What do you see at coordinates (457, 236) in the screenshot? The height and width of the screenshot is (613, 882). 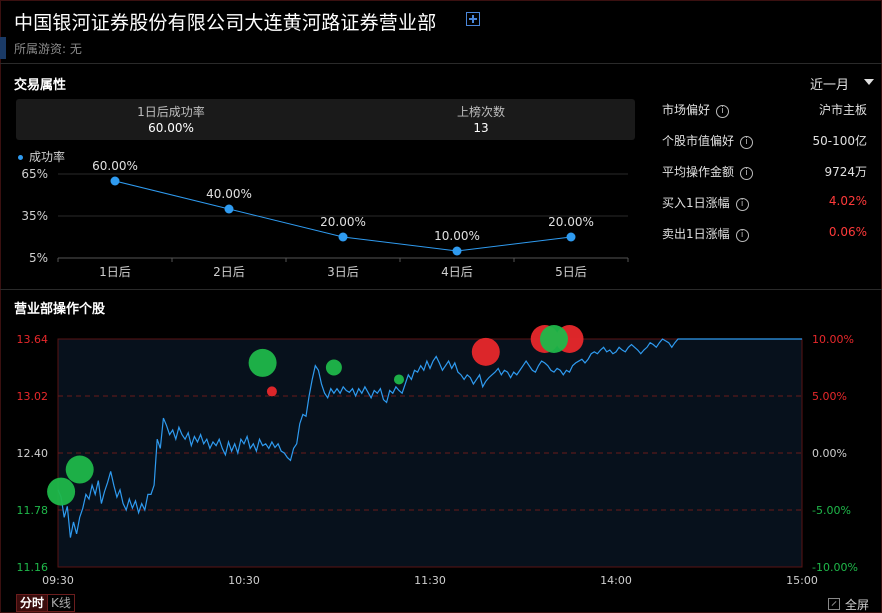 I see `data-label: 10.00%` at bounding box center [457, 236].